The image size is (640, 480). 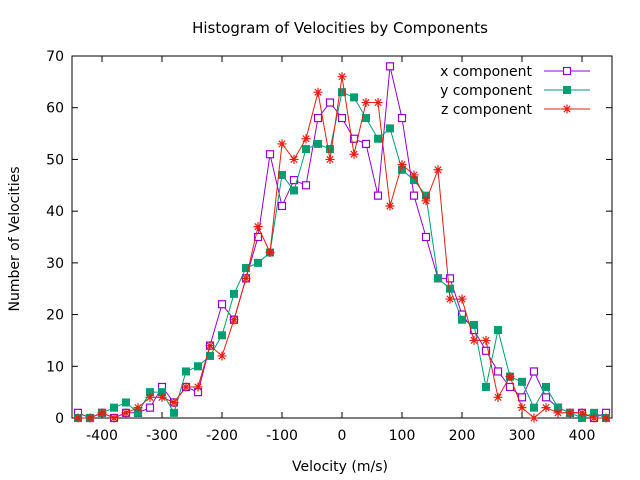 I want to click on x-tick-label: 0, so click(x=342, y=436).